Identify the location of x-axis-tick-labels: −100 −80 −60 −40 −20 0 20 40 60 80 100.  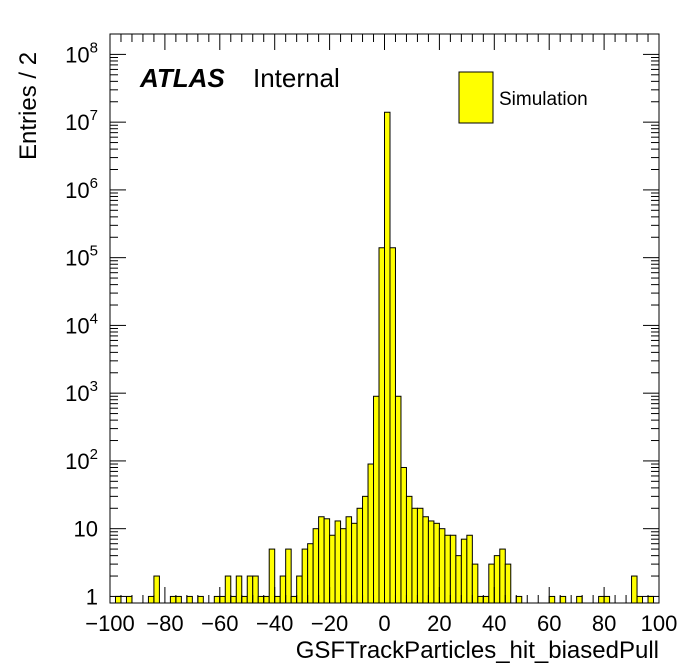
(381, 623).